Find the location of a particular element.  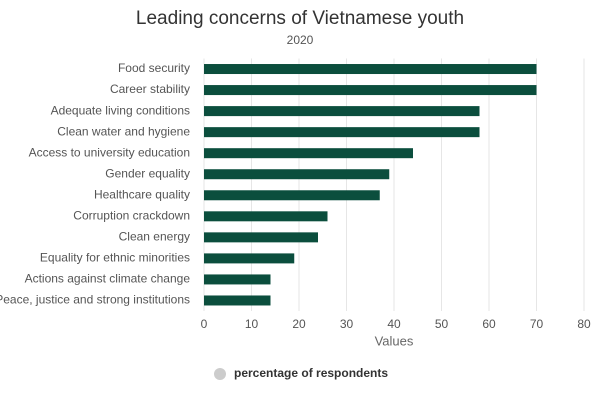

y-tick-label: Equality for ethnic minorities is located at coordinates (115, 258).